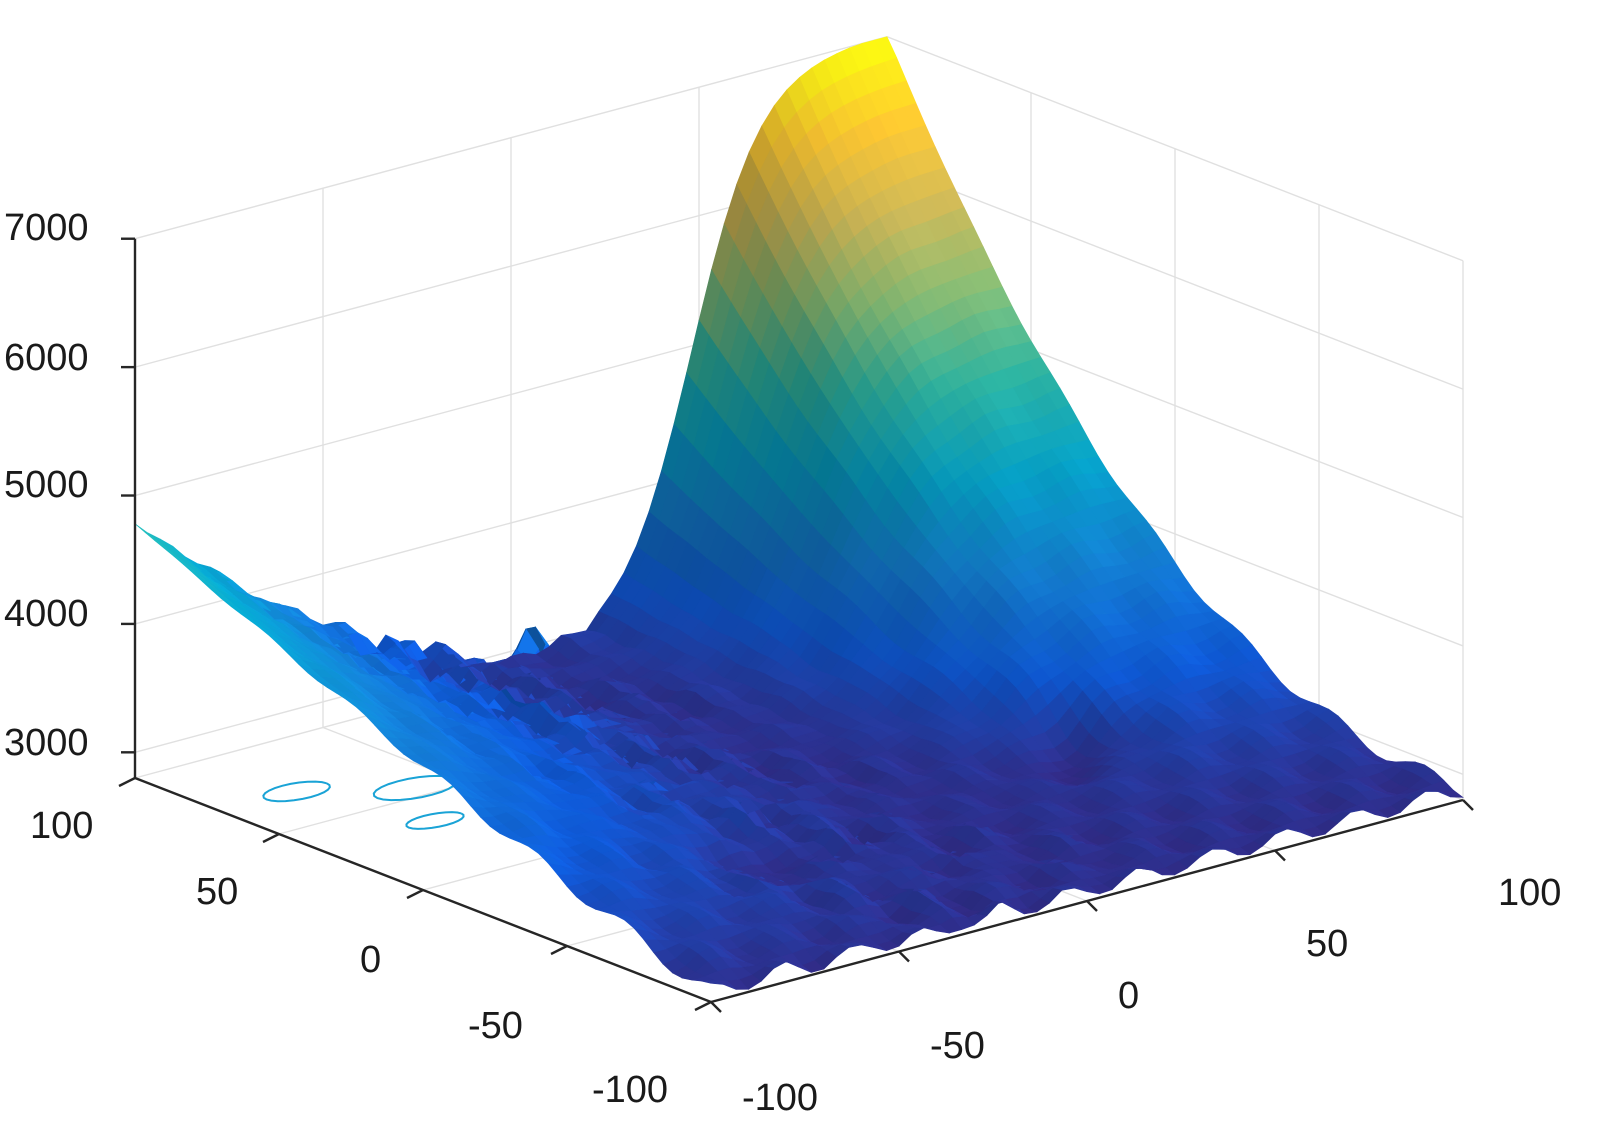  I want to click on y-tick-label-50: 50, so click(217, 892).